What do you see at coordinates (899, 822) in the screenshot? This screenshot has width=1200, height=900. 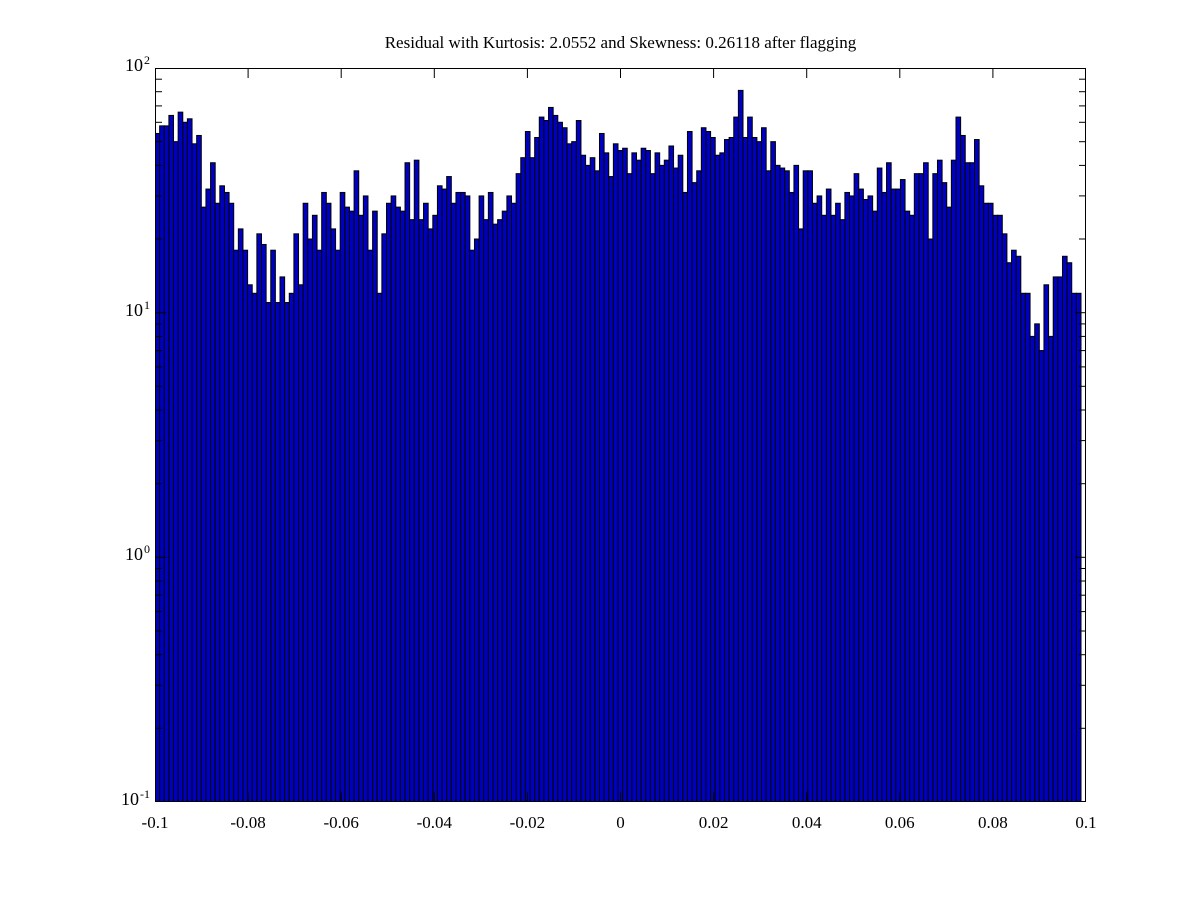 I see `x-axis-tick-label: 0.06` at bounding box center [899, 822].